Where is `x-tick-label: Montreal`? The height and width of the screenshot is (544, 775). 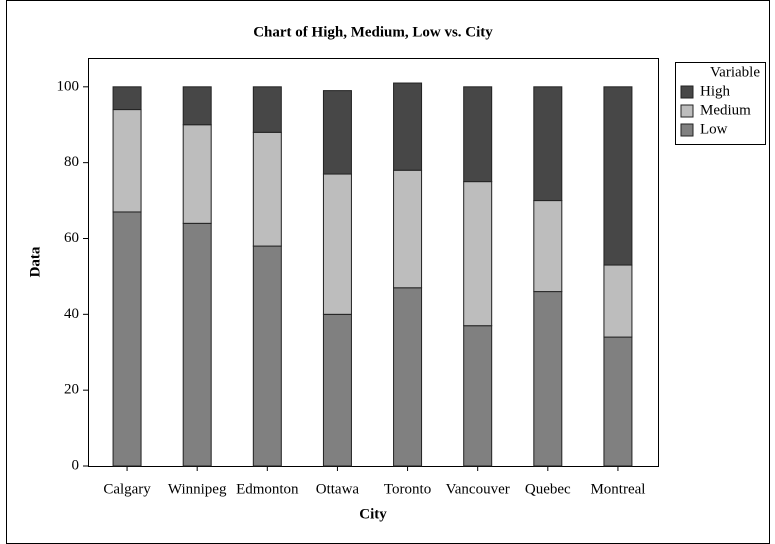
x-tick-label: Montreal is located at coordinates (617, 489).